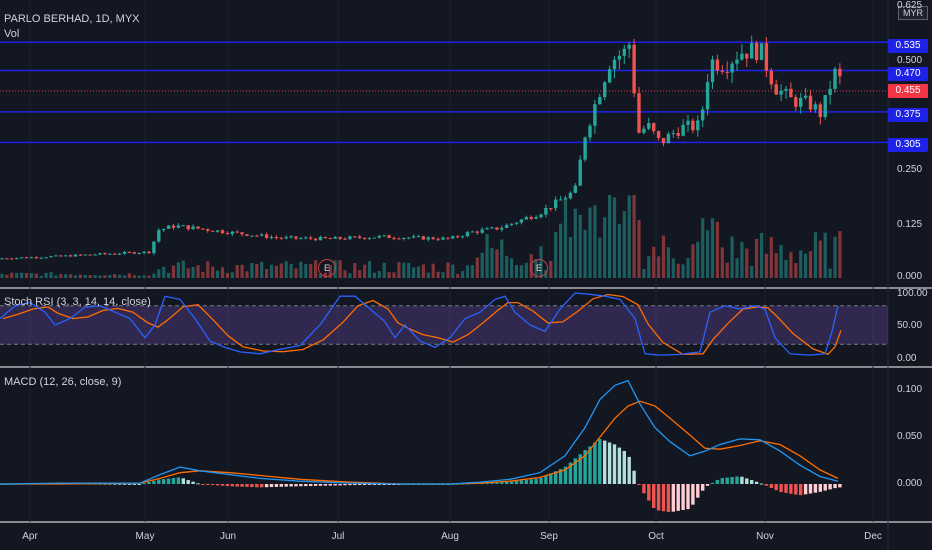  I want to click on earnings-marker-1: E, so click(327, 268).